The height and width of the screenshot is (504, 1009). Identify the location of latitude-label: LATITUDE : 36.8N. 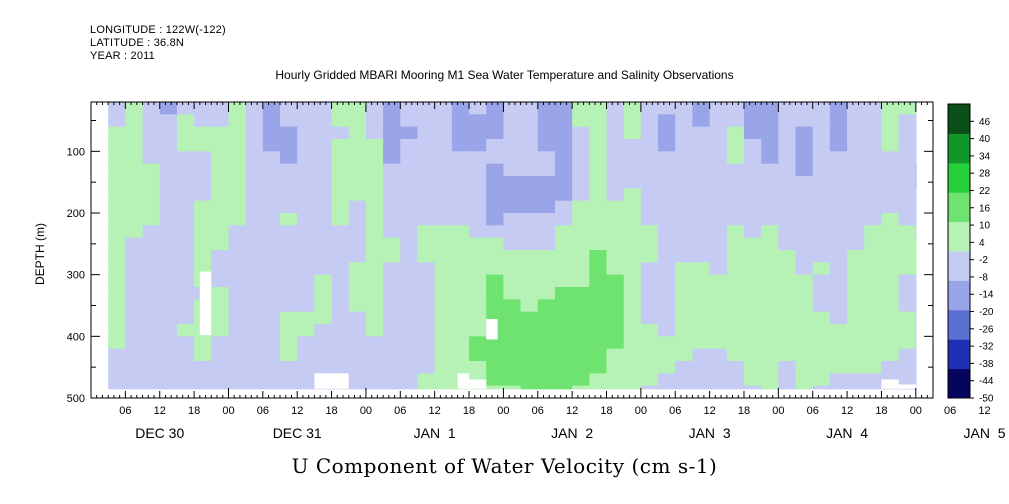
(137, 43).